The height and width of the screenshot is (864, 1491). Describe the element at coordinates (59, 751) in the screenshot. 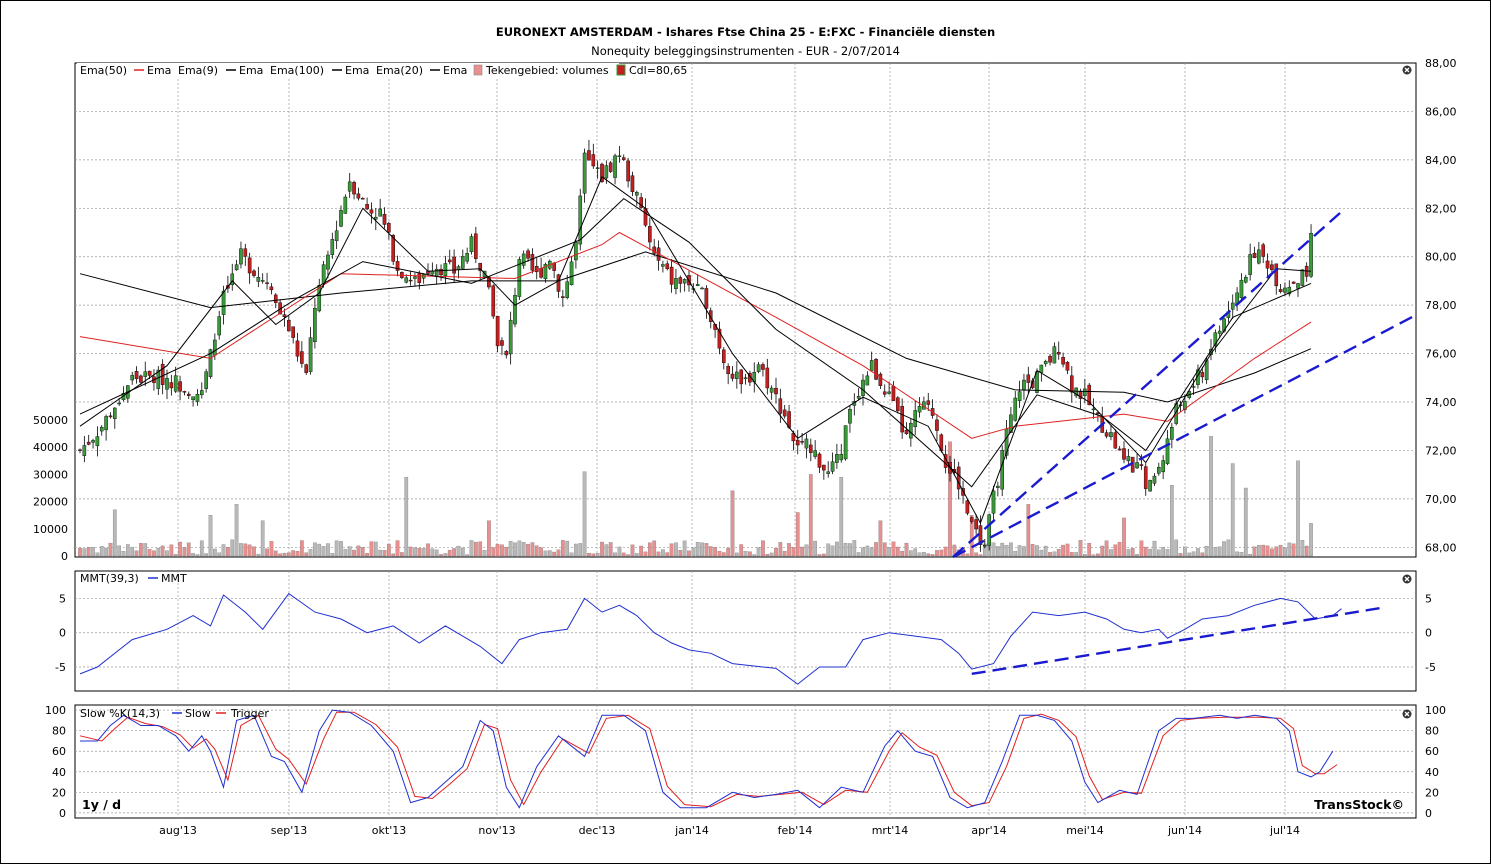

I see `stoch-tick-label: 60` at that location.